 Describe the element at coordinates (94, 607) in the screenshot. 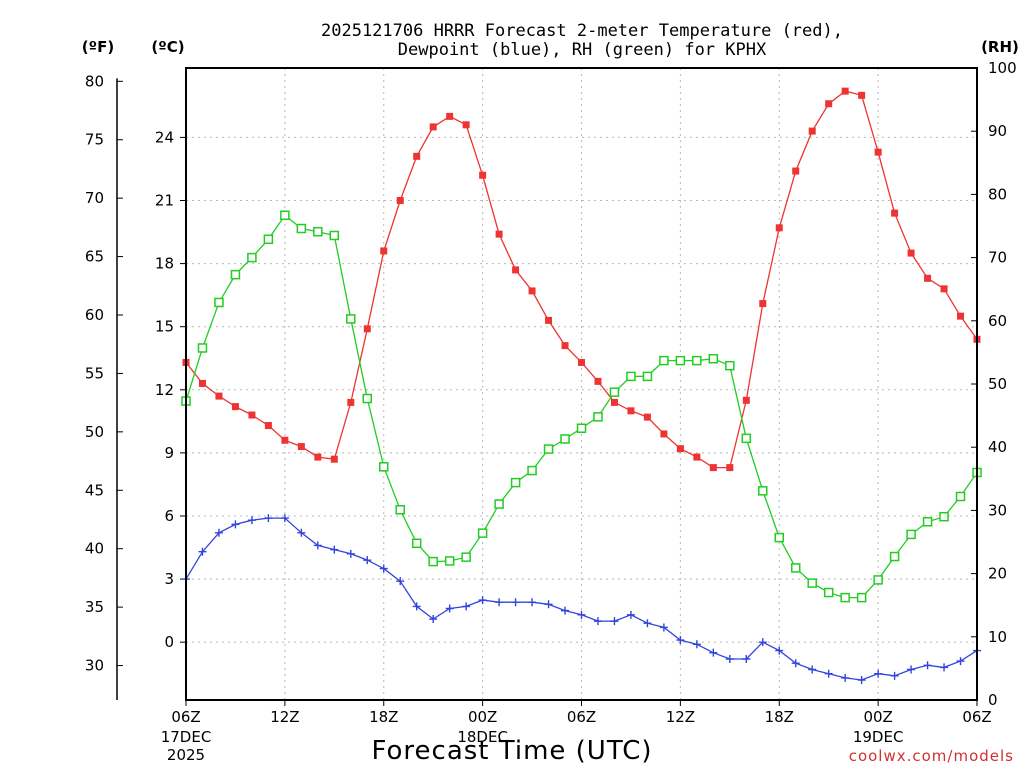

I see `fahrenheit-tick-label: 35` at that location.